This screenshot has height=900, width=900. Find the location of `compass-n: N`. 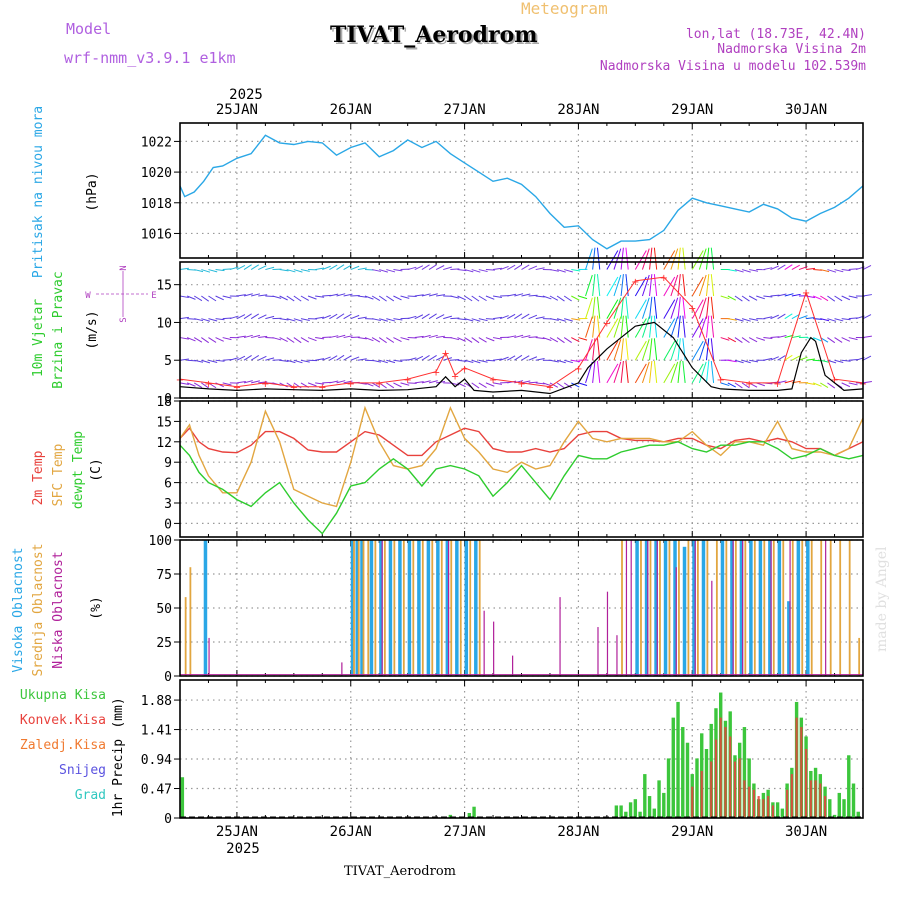

compass-n: N is located at coordinates (124, 267).